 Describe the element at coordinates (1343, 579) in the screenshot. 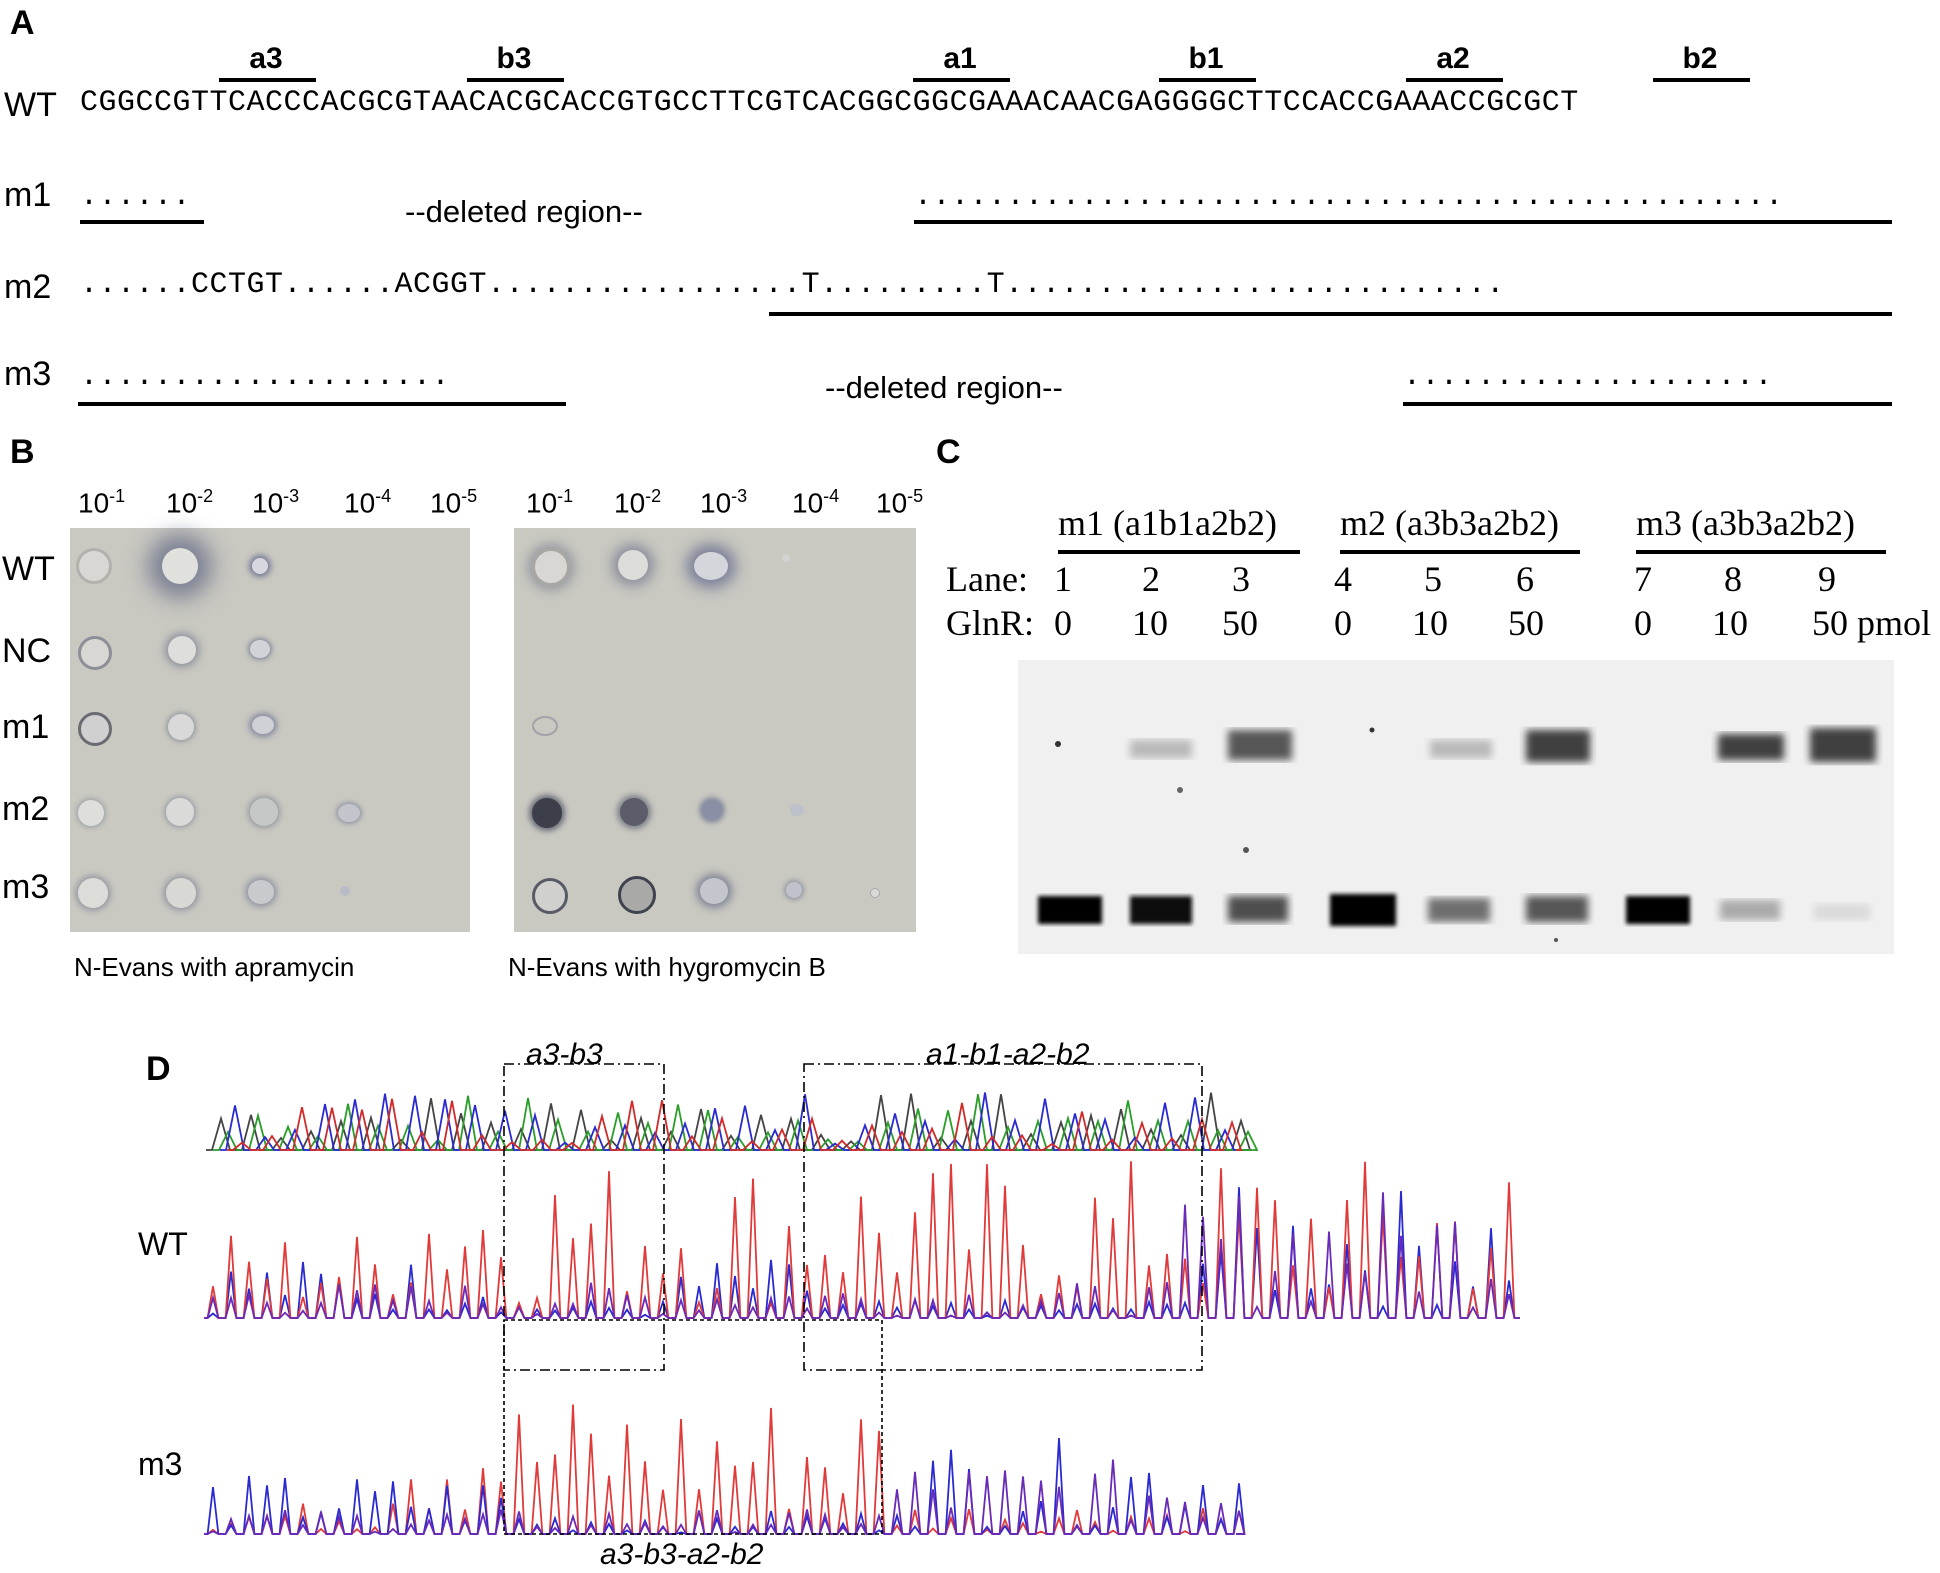

I see `lane-number: 4` at that location.